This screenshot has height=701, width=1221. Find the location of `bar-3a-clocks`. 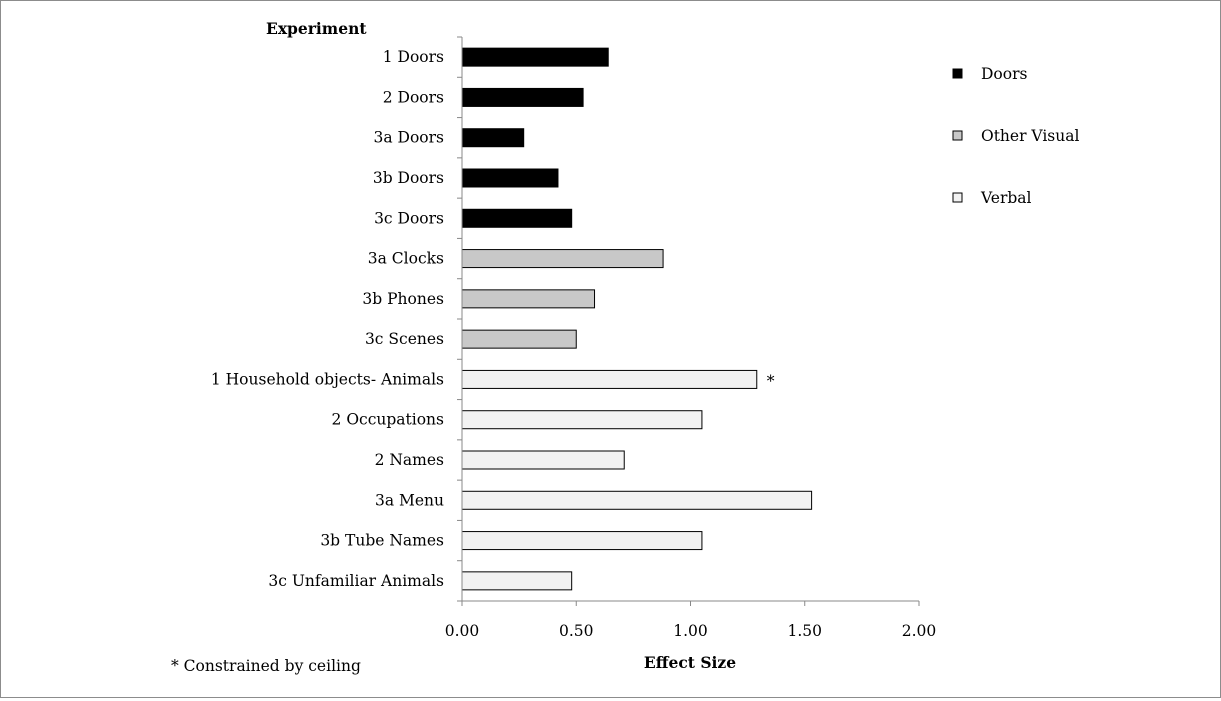

bar-3a-clocks is located at coordinates (562, 259).